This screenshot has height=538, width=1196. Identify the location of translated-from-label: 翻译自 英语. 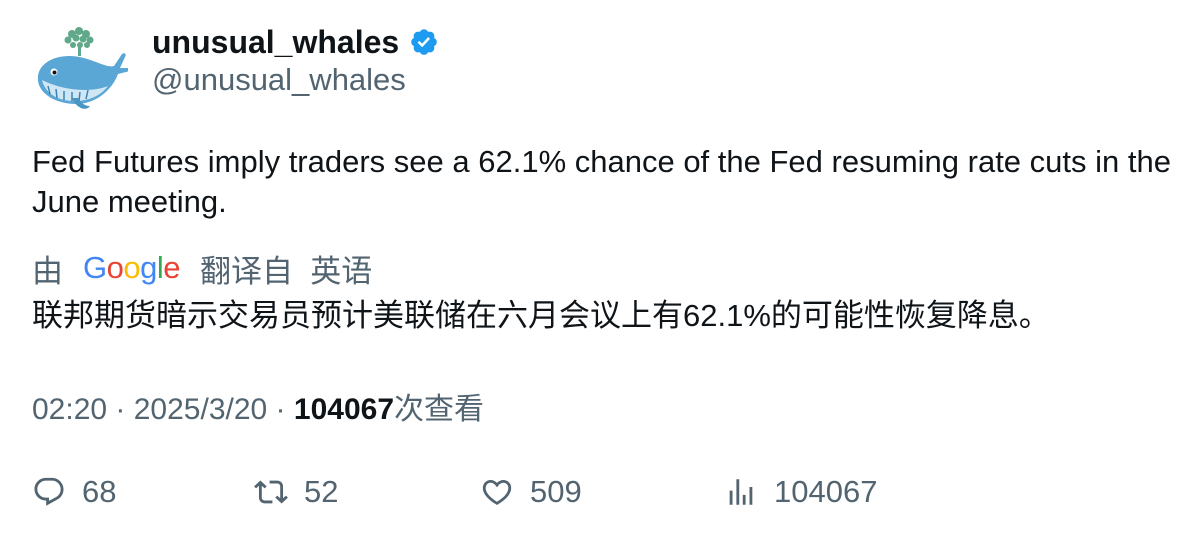
(286, 271).